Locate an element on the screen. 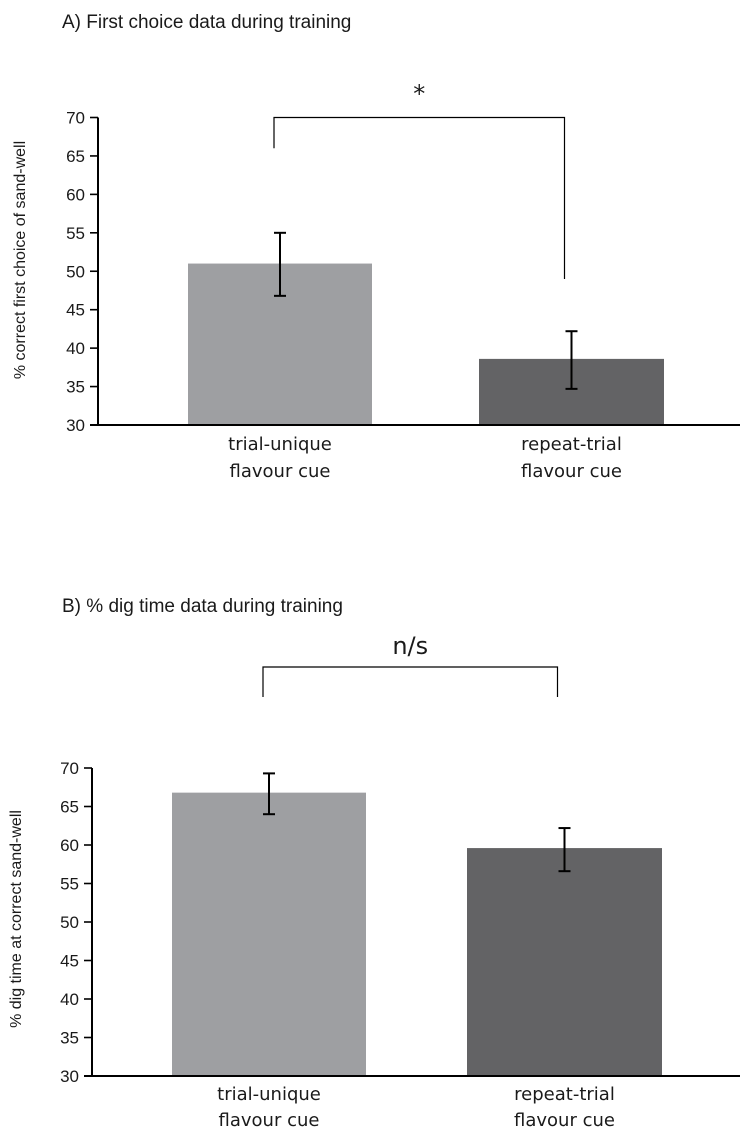 This screenshot has height=1133, width=742. y-axis-label: % dig time at correct sand-well is located at coordinates (16, 919).